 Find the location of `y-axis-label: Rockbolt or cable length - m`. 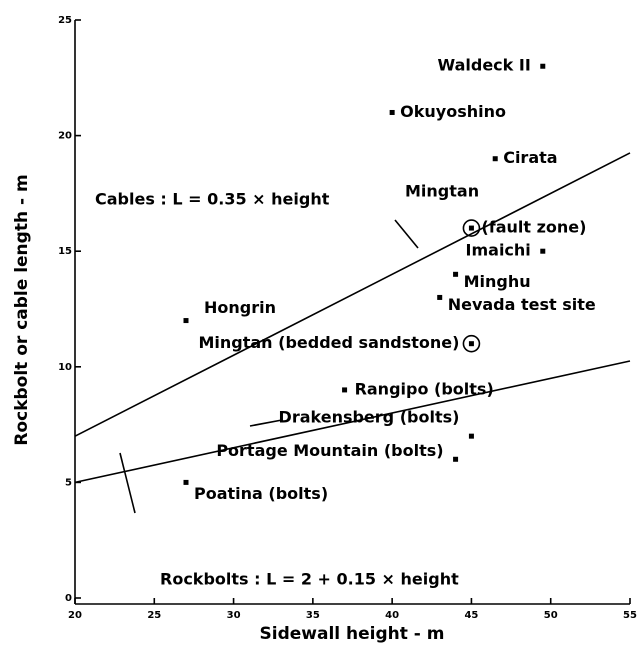

y-axis-label: Rockbolt or cable length - m is located at coordinates (22, 309).